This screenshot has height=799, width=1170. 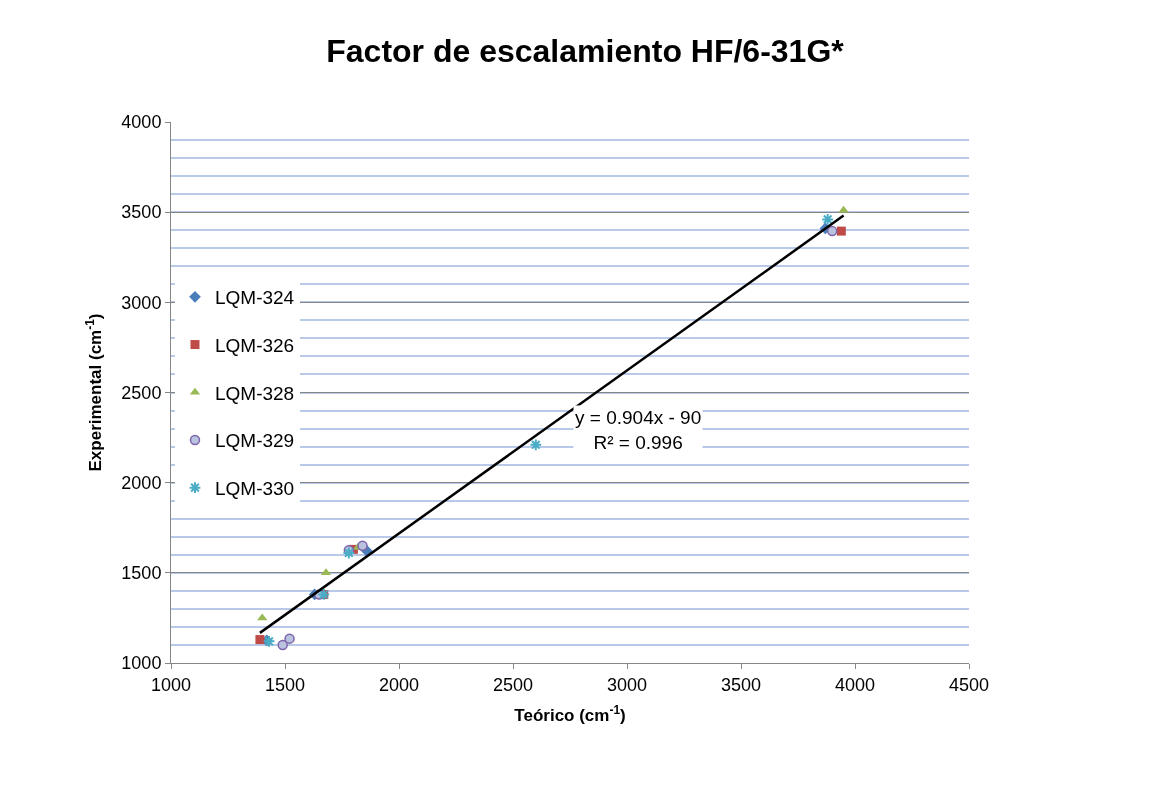 I want to click on y-tick-label: 2500, so click(x=141, y=392).